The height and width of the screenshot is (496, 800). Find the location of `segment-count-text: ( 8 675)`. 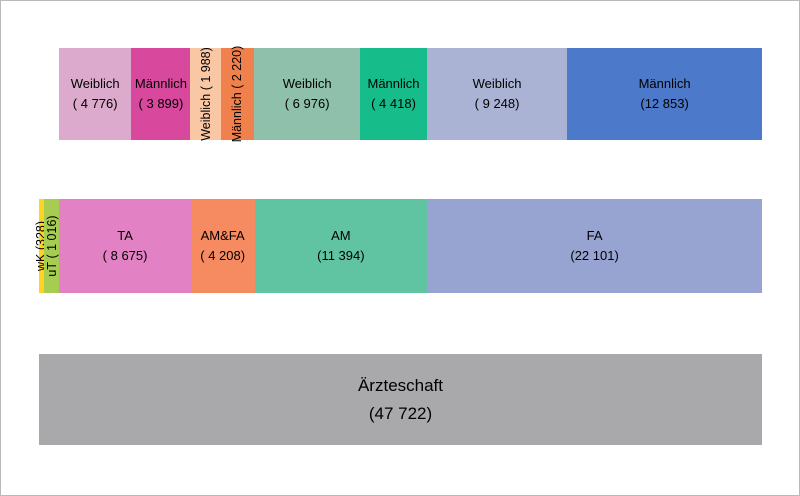

segment-count-text: ( 8 675) is located at coordinates (125, 255).